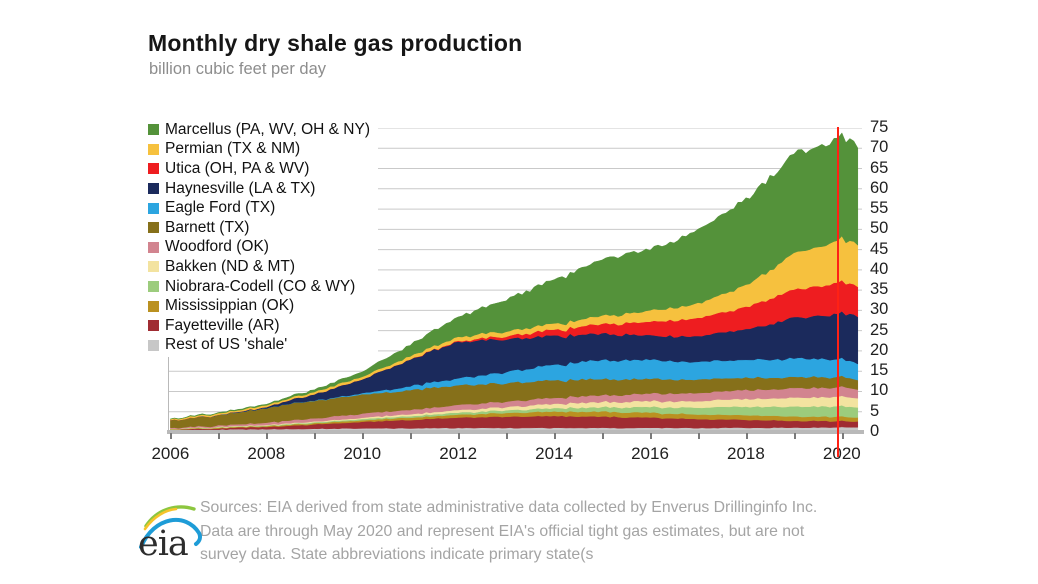 Image resolution: width=1038 pixels, height=584 pixels. I want to click on y-tick-label: 10, so click(879, 390).